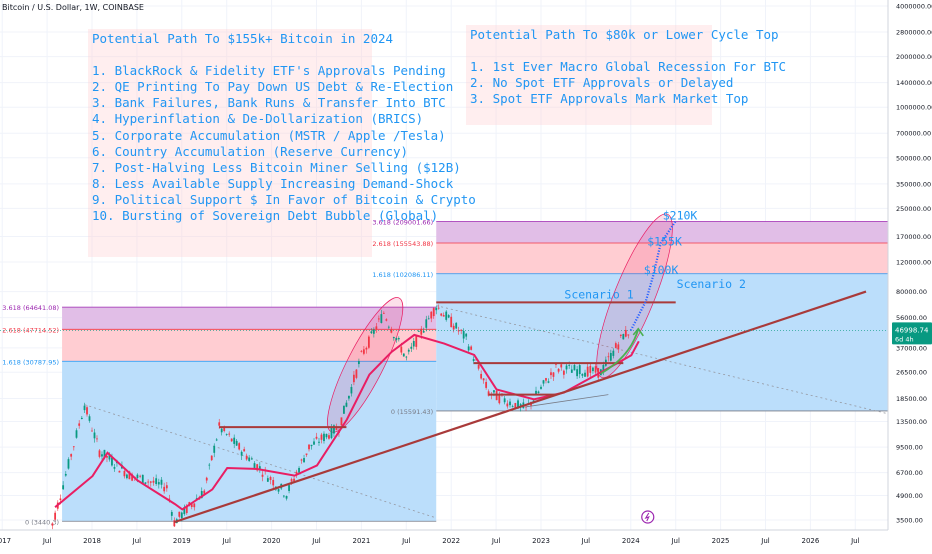  I want to click on x-tick-label: 2026, so click(810, 541).